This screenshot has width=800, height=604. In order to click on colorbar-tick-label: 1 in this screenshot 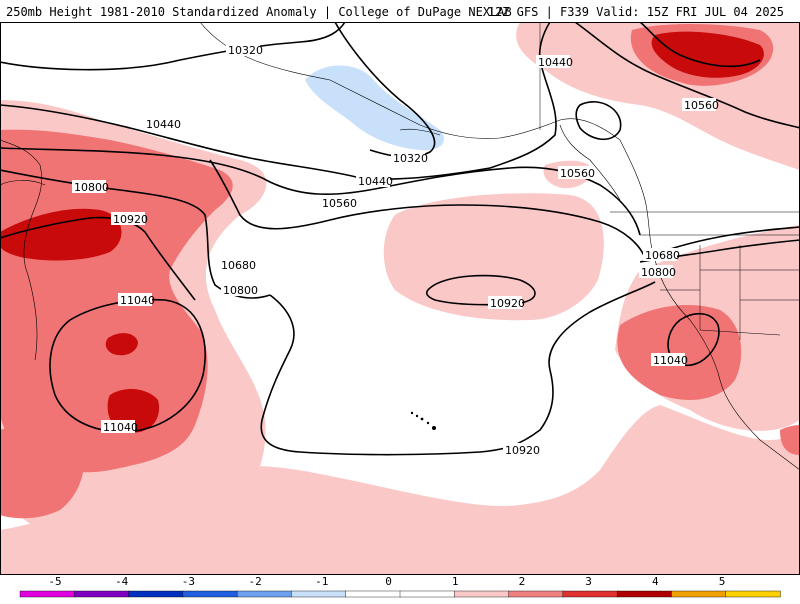, I will do `click(455, 581)`.